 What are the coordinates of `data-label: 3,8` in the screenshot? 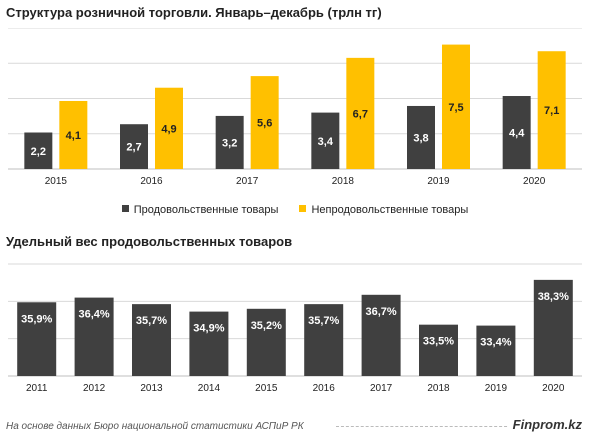 It's located at (420, 138).